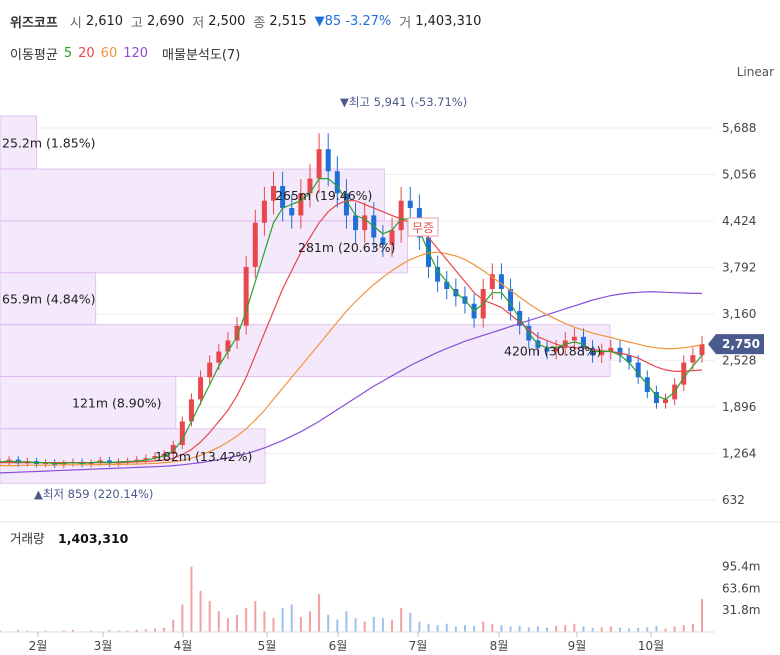 The height and width of the screenshot is (655, 780). Describe the element at coordinates (227, 21) in the screenshot. I see `low-value: 2,500` at that location.